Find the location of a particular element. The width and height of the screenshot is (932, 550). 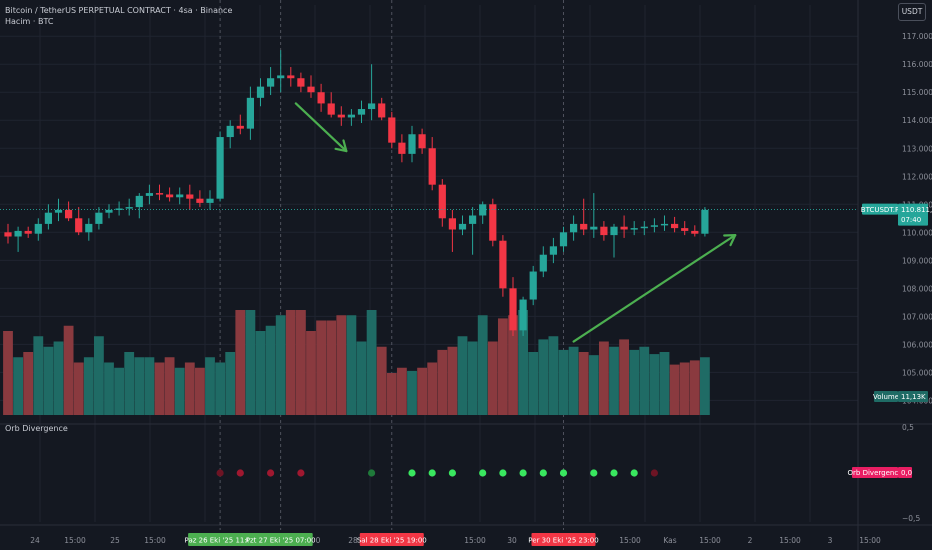

y-tick-label: 115.000,0 is located at coordinates (917, 92).